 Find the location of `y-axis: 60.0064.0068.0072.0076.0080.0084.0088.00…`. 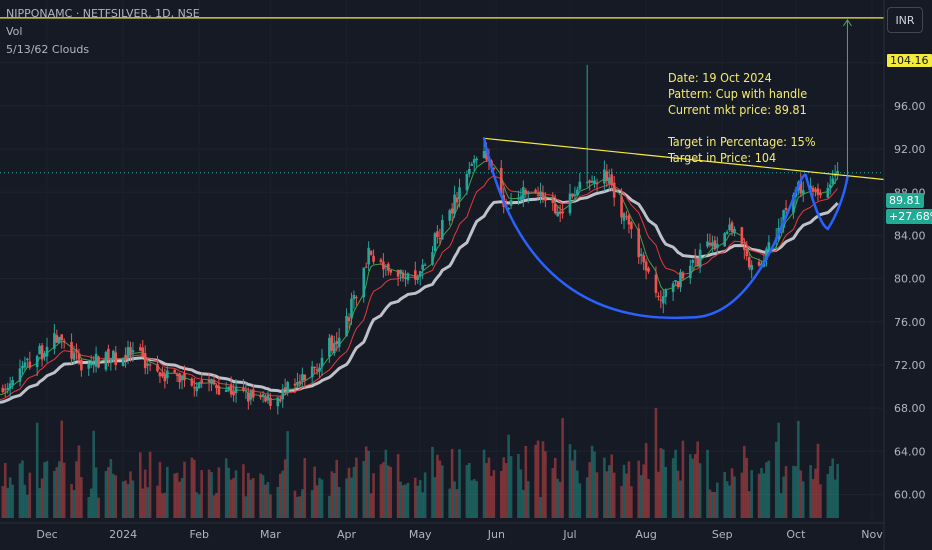

y-axis: 60.0064.0068.0072.0076.0080.0084.0088.00… is located at coordinates (907, 275).